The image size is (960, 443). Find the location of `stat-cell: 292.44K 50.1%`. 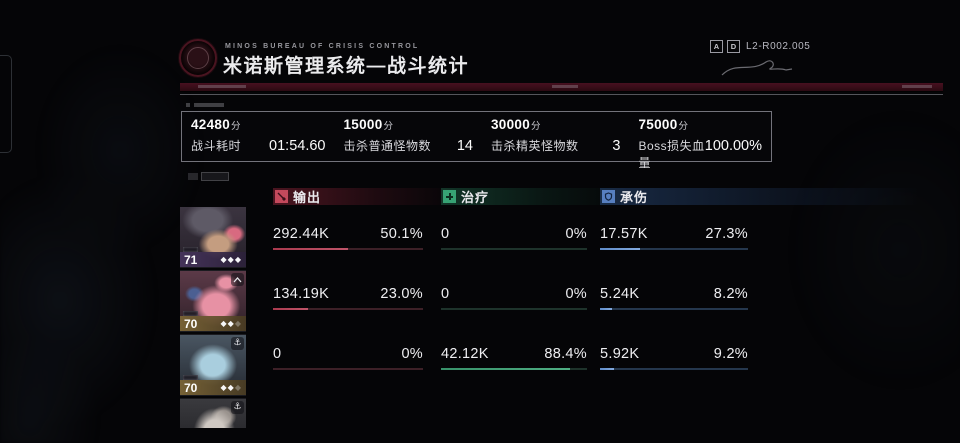

stat-cell: 292.44K 50.1% is located at coordinates (348, 238).